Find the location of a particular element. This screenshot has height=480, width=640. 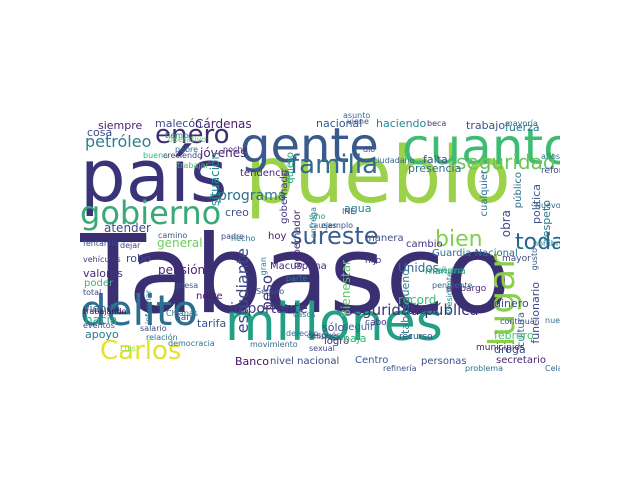

cloud-word: Unidos is located at coordinates (418, 268).